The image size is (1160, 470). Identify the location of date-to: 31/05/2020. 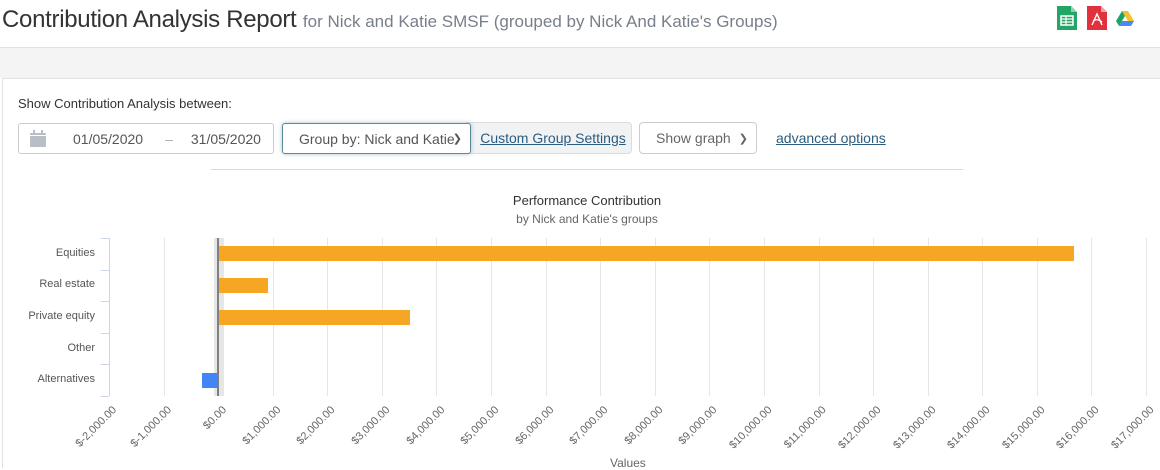
(225, 138).